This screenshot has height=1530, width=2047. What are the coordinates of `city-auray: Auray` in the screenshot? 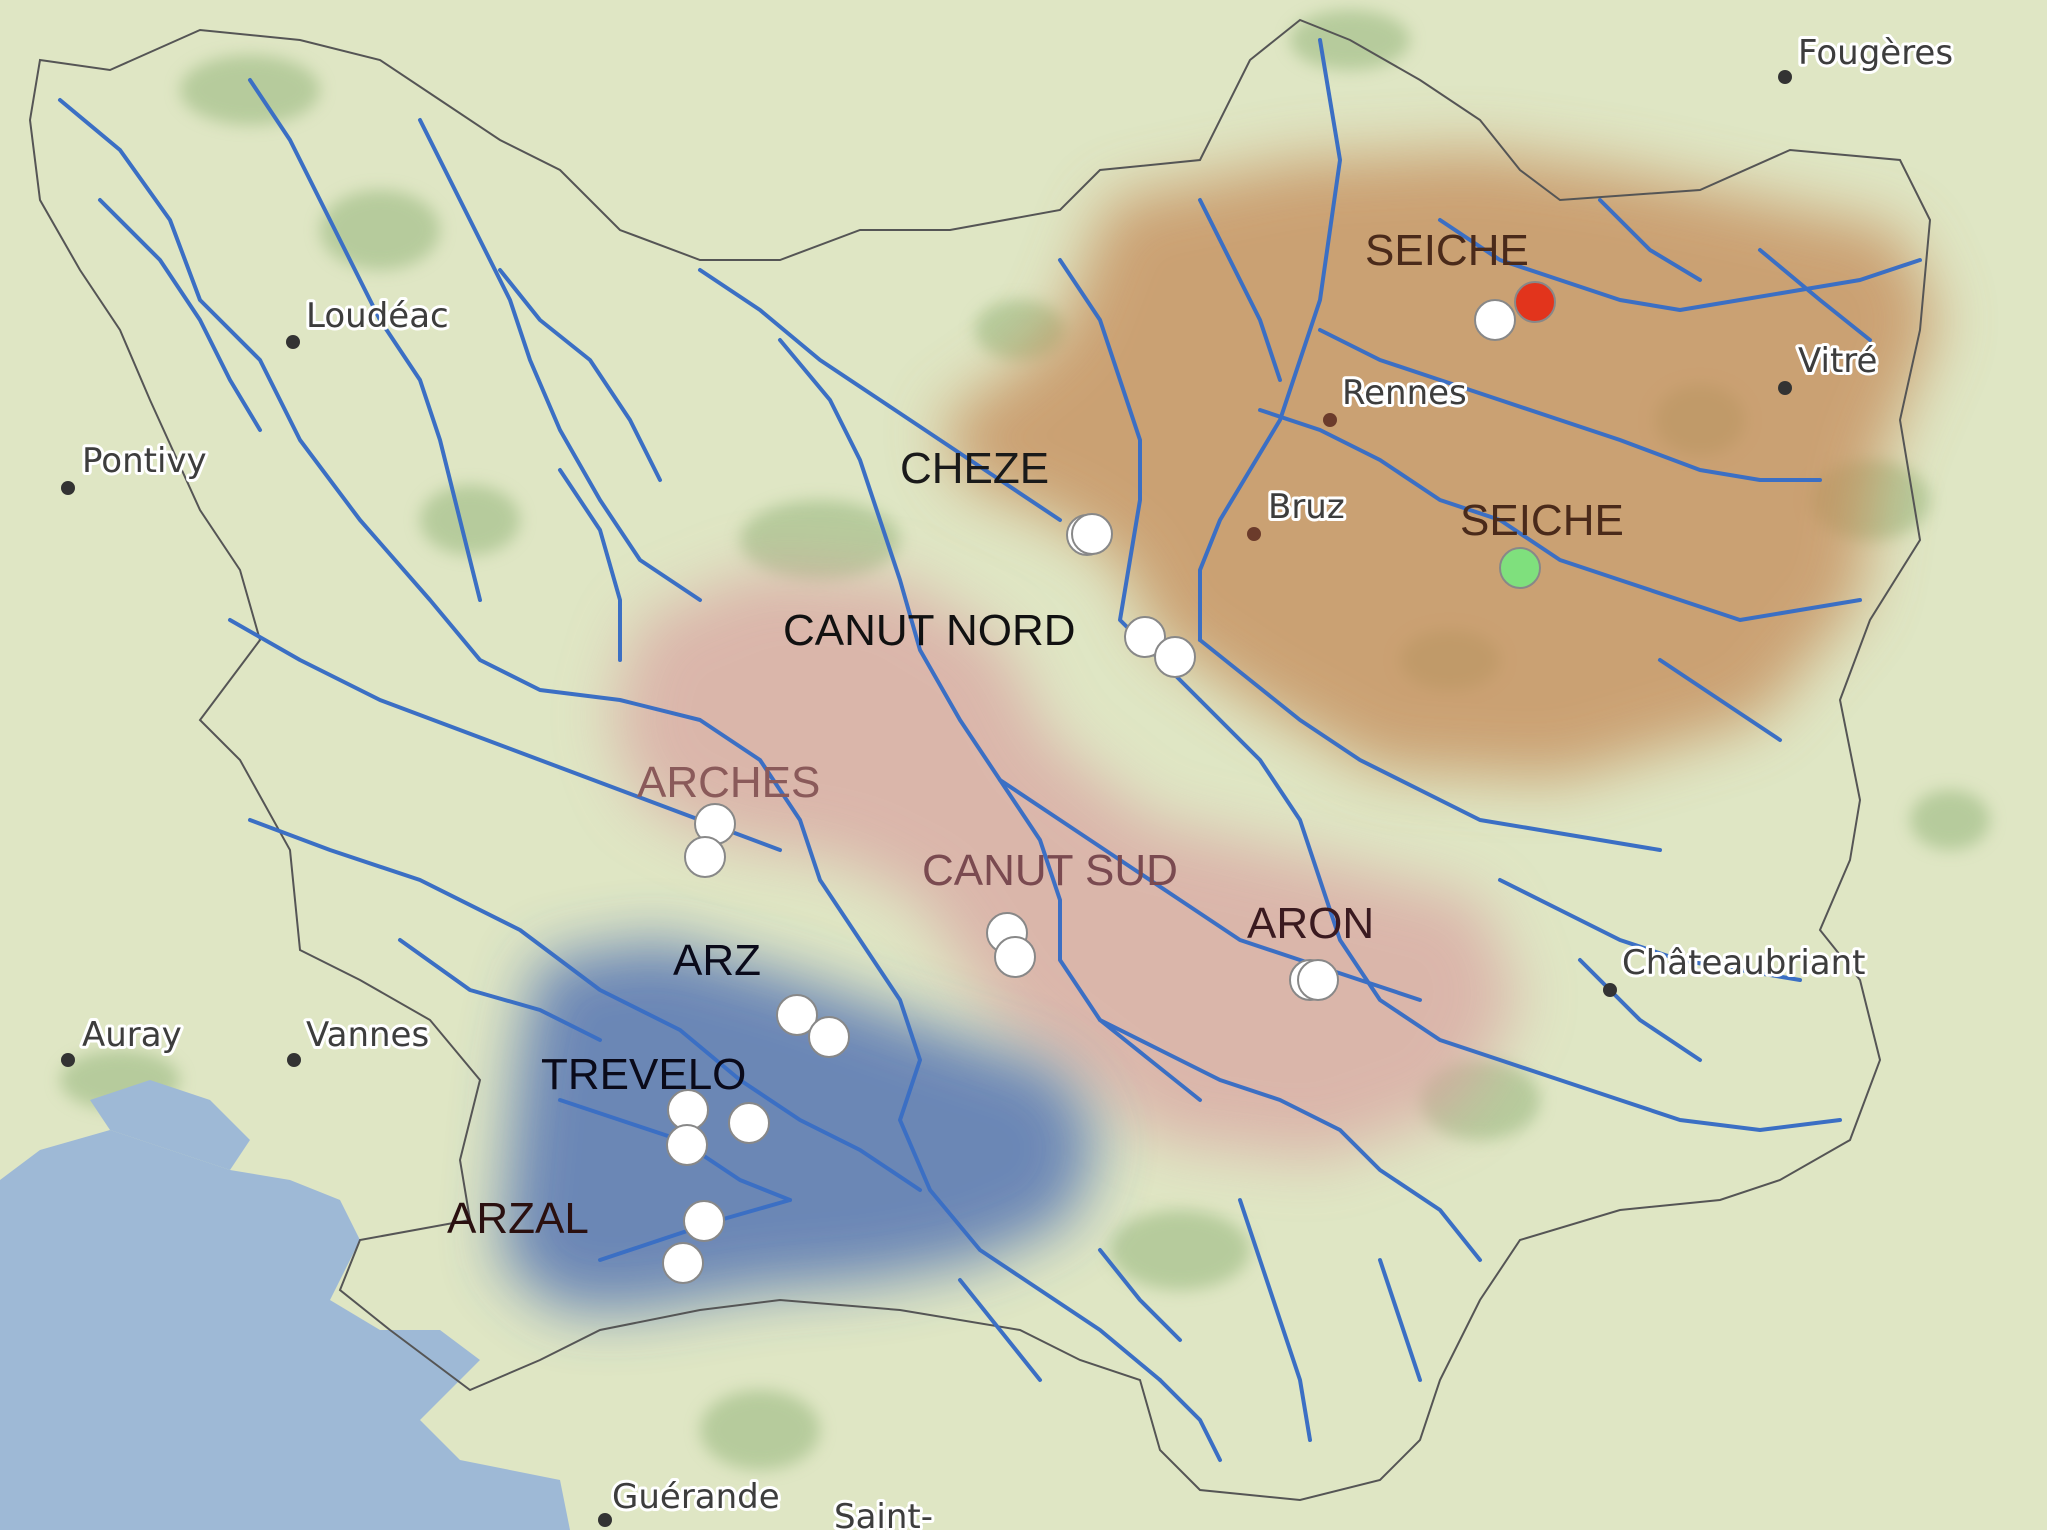 It's located at (123, 1039).